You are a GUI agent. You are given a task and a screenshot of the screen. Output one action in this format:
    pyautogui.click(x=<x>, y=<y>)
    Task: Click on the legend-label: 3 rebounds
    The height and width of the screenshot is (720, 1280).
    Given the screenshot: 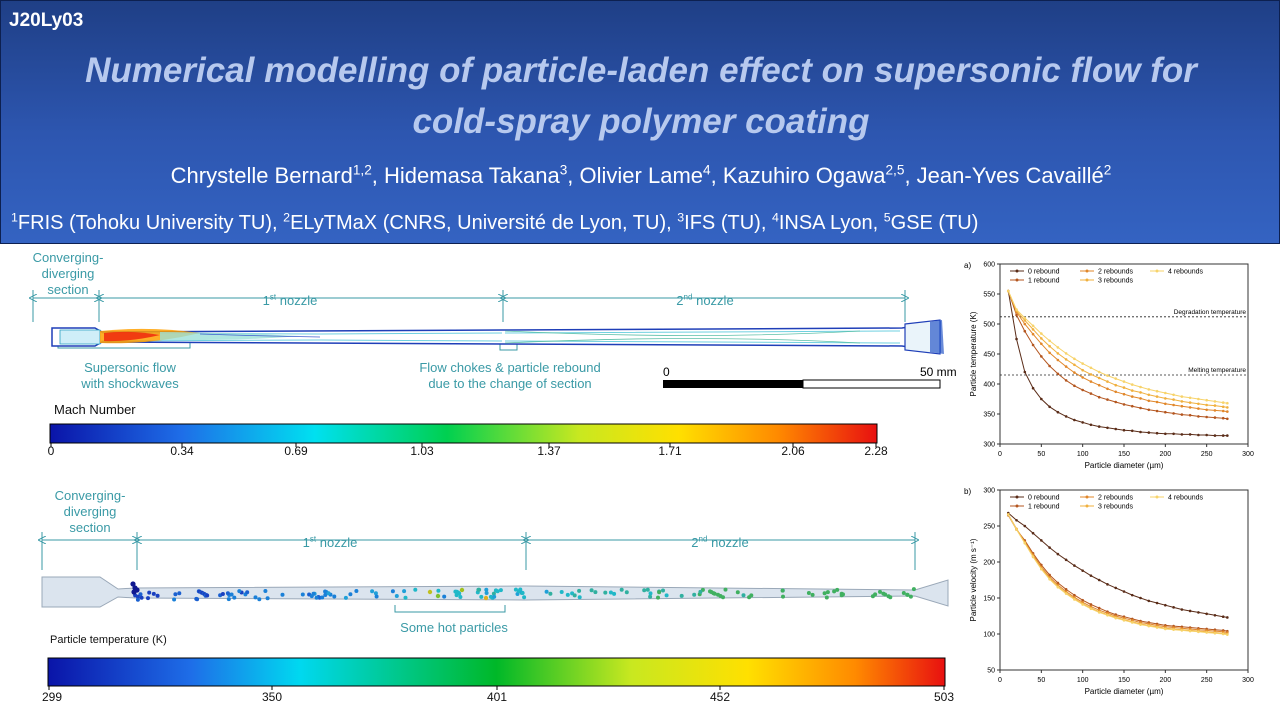 What is the action you would take?
    pyautogui.click(x=1116, y=281)
    